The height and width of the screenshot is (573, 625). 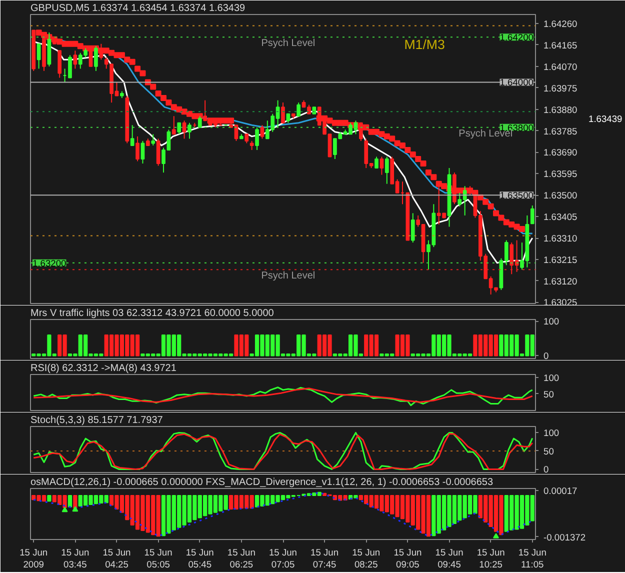 I want to click on y-tick-label: 1.64070, so click(x=561, y=67).